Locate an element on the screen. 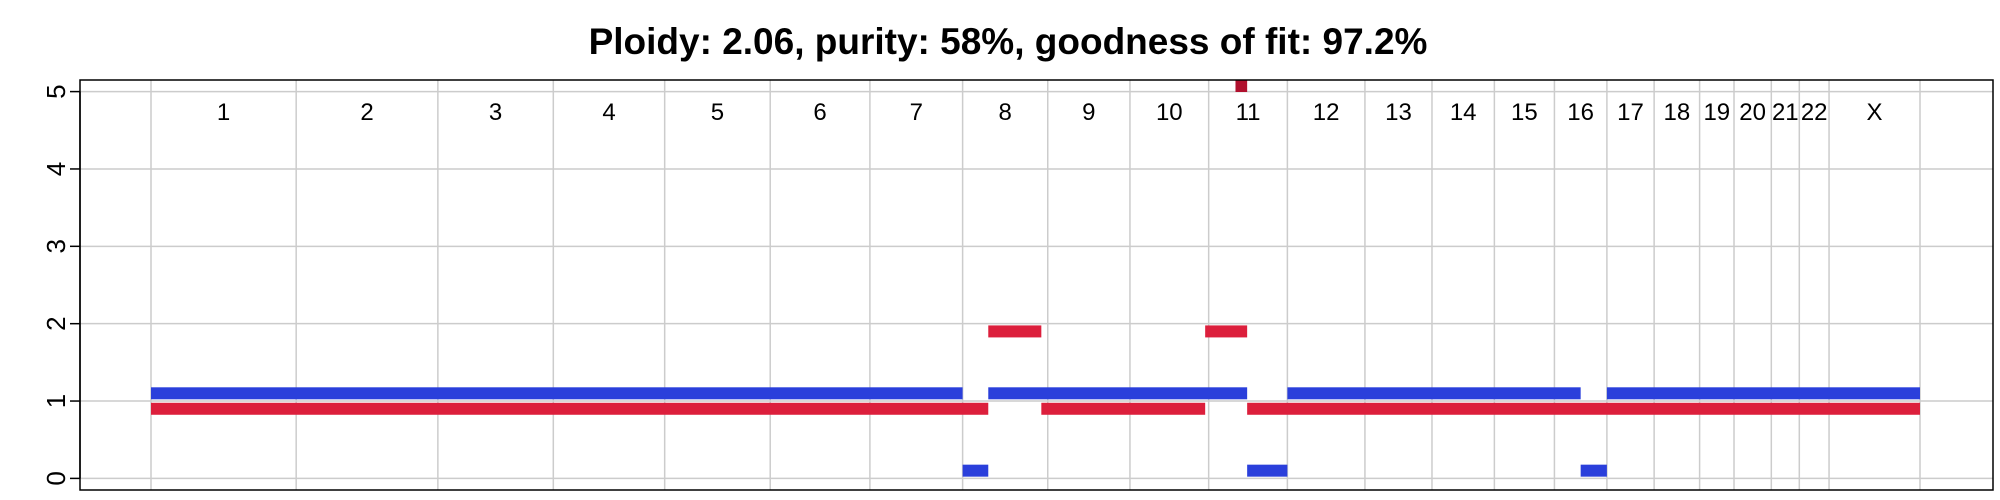 This screenshot has height=500, width=2000. chromosome-label: 1 is located at coordinates (223, 112).